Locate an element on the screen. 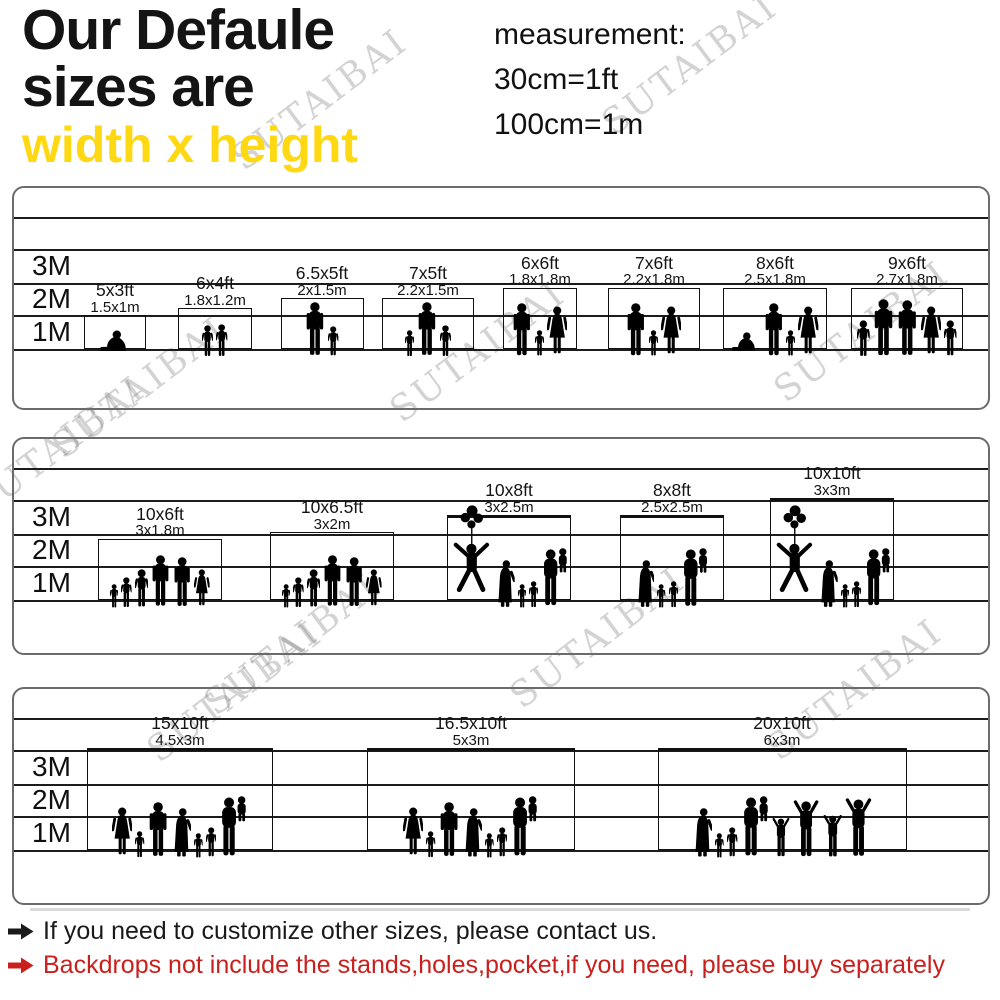  size-label-ft: 20x10ft is located at coordinates (782, 723).